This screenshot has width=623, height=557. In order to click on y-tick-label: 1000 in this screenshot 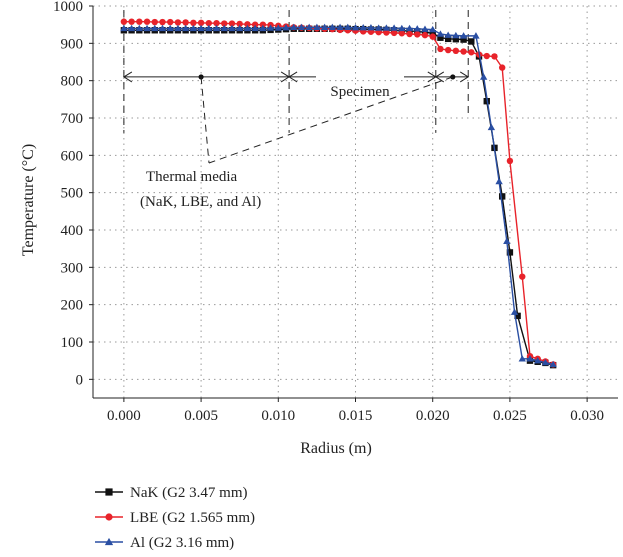, I will do `click(68, 7)`.